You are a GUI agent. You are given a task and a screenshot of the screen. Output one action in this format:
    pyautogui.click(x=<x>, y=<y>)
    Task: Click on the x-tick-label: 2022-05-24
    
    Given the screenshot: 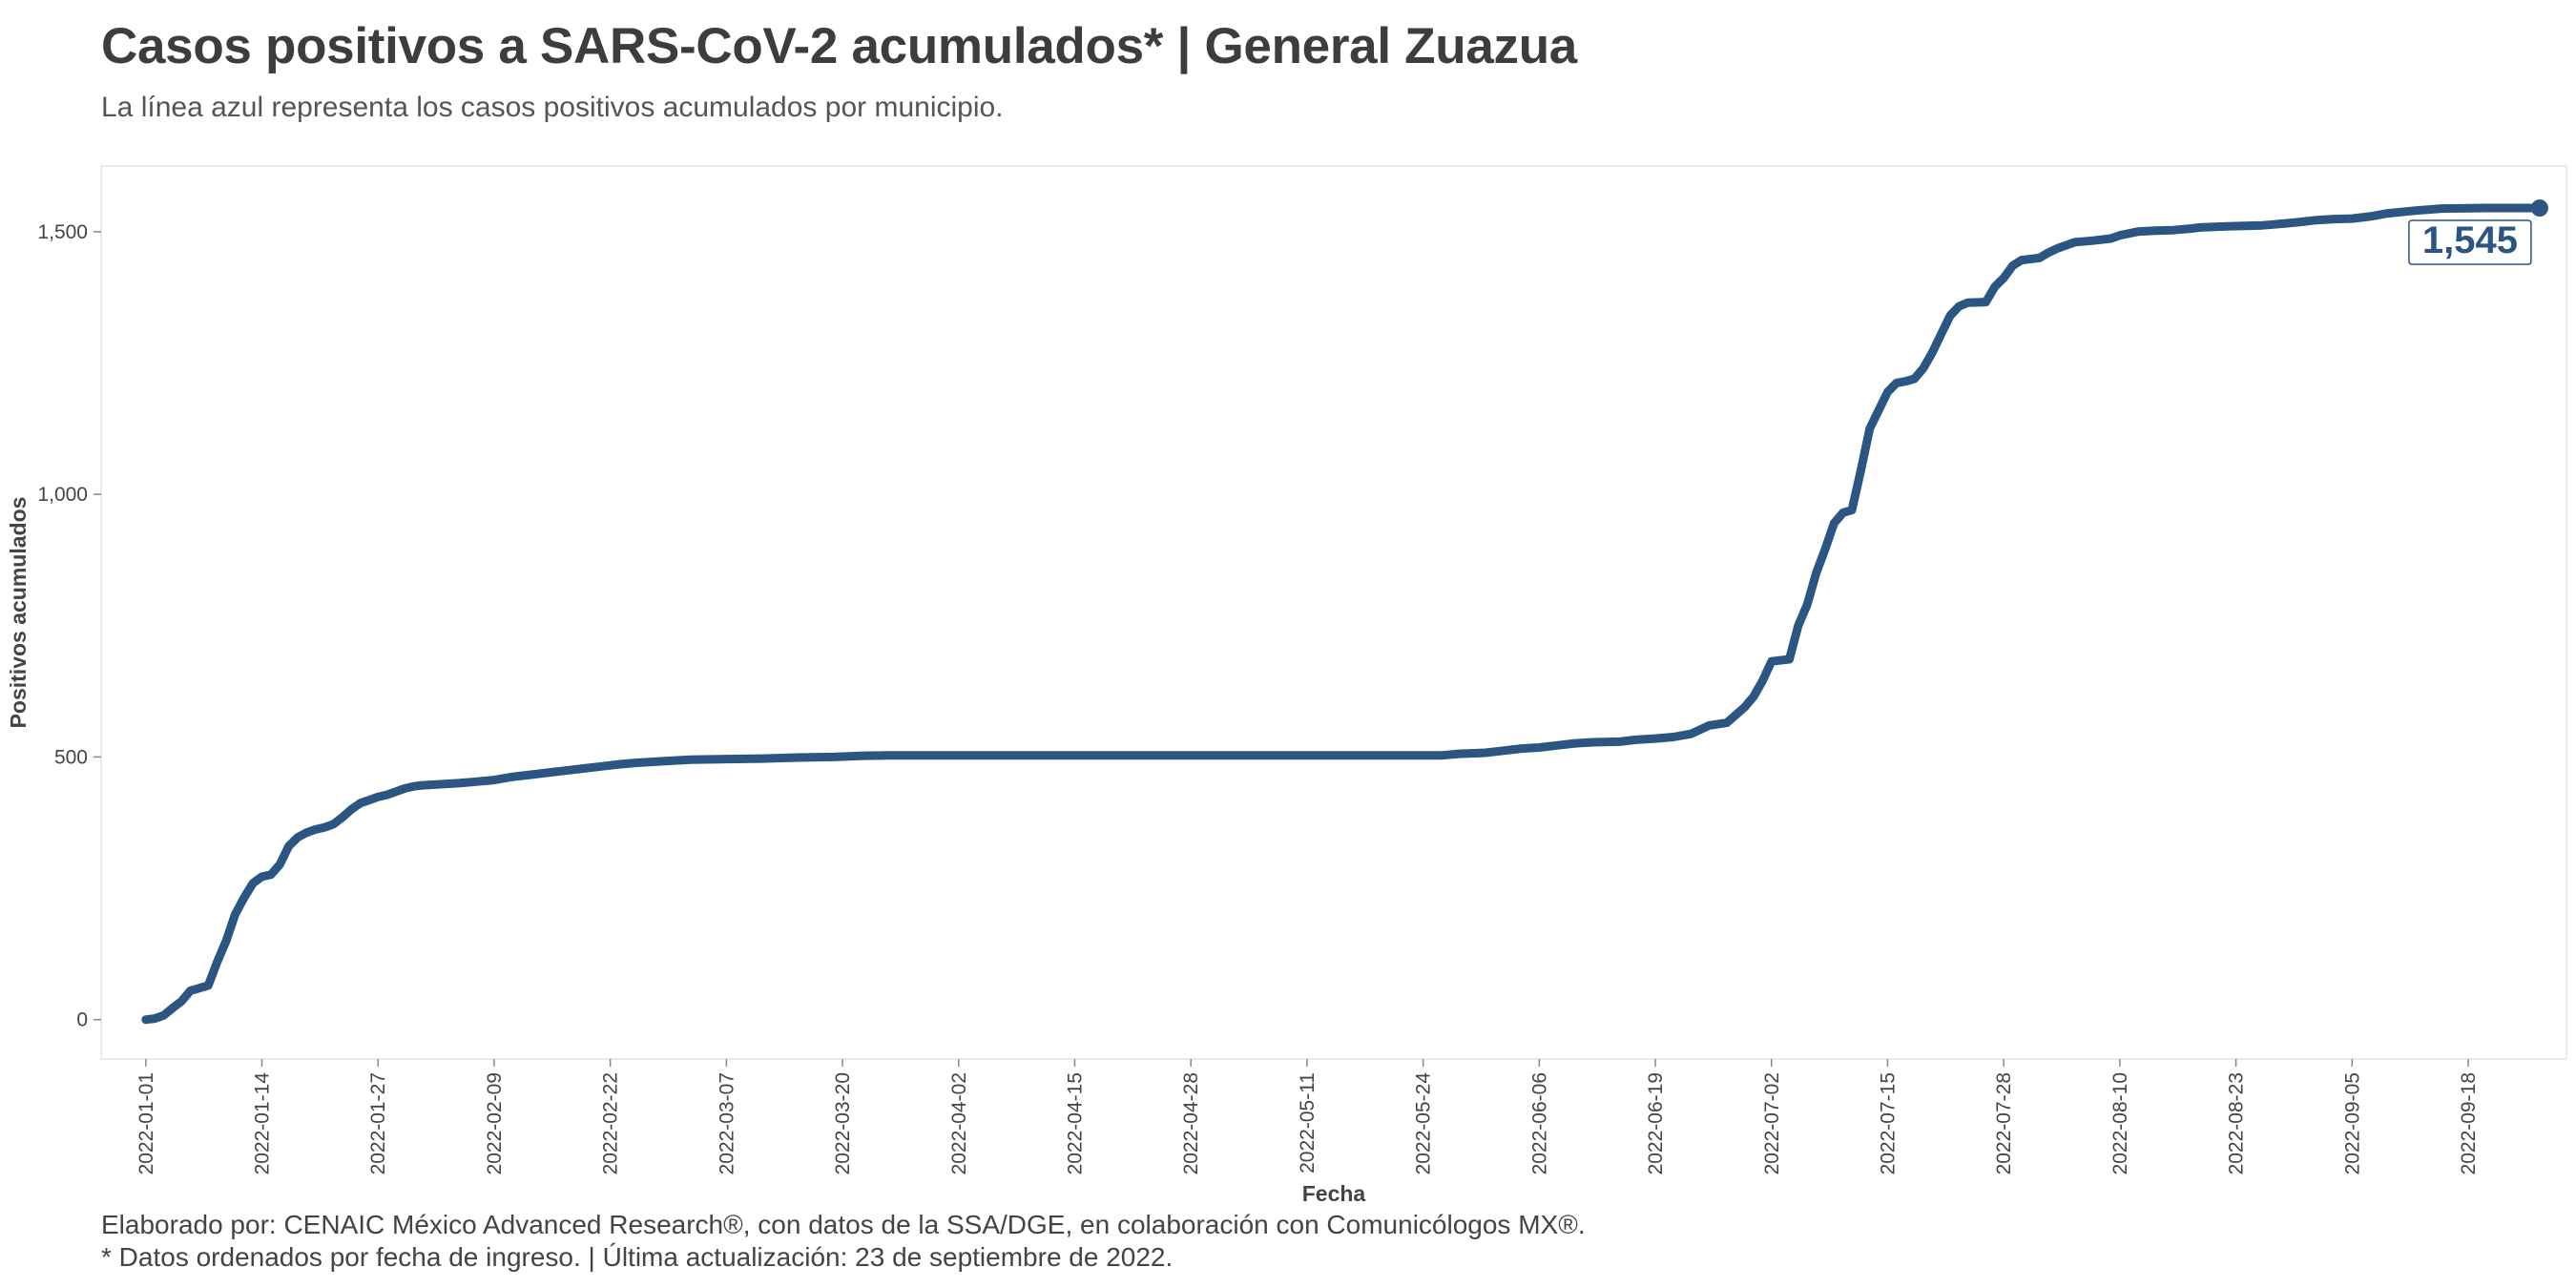 What is the action you would take?
    pyautogui.click(x=1424, y=1123)
    